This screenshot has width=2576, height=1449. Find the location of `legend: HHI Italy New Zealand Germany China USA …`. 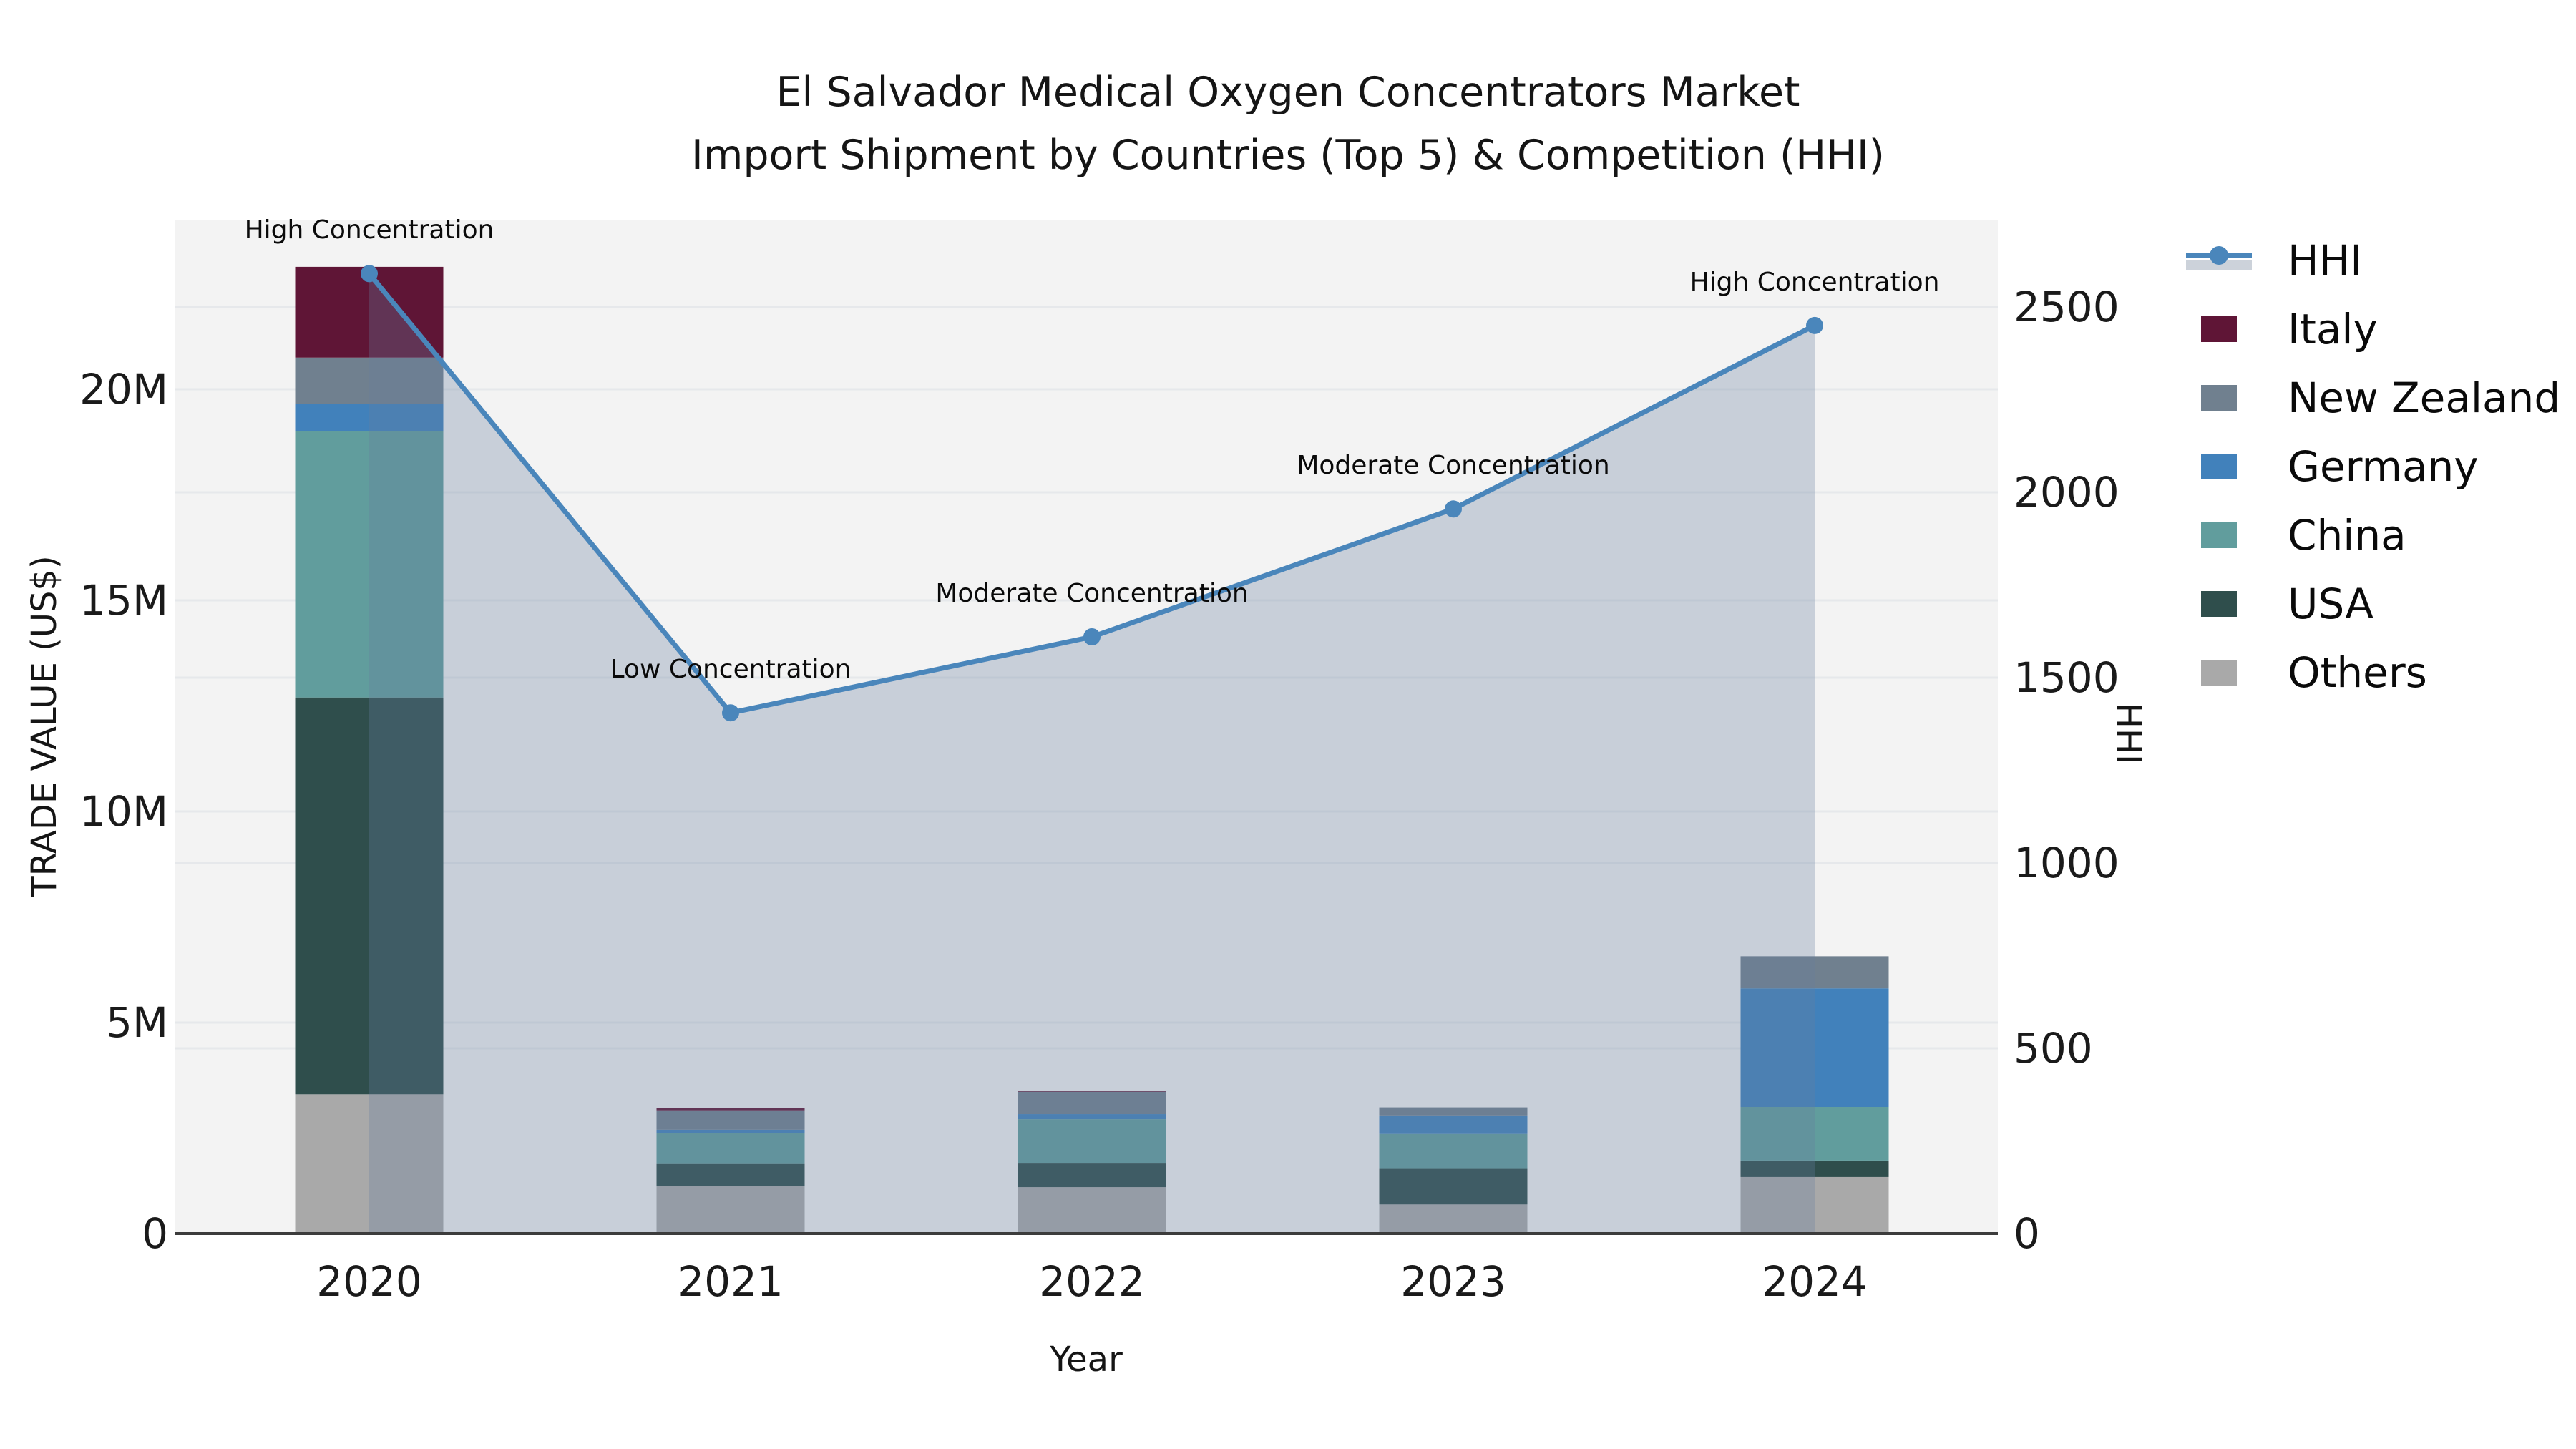

legend: HHI Italy New Zealand Germany China USA … is located at coordinates (2373, 466).